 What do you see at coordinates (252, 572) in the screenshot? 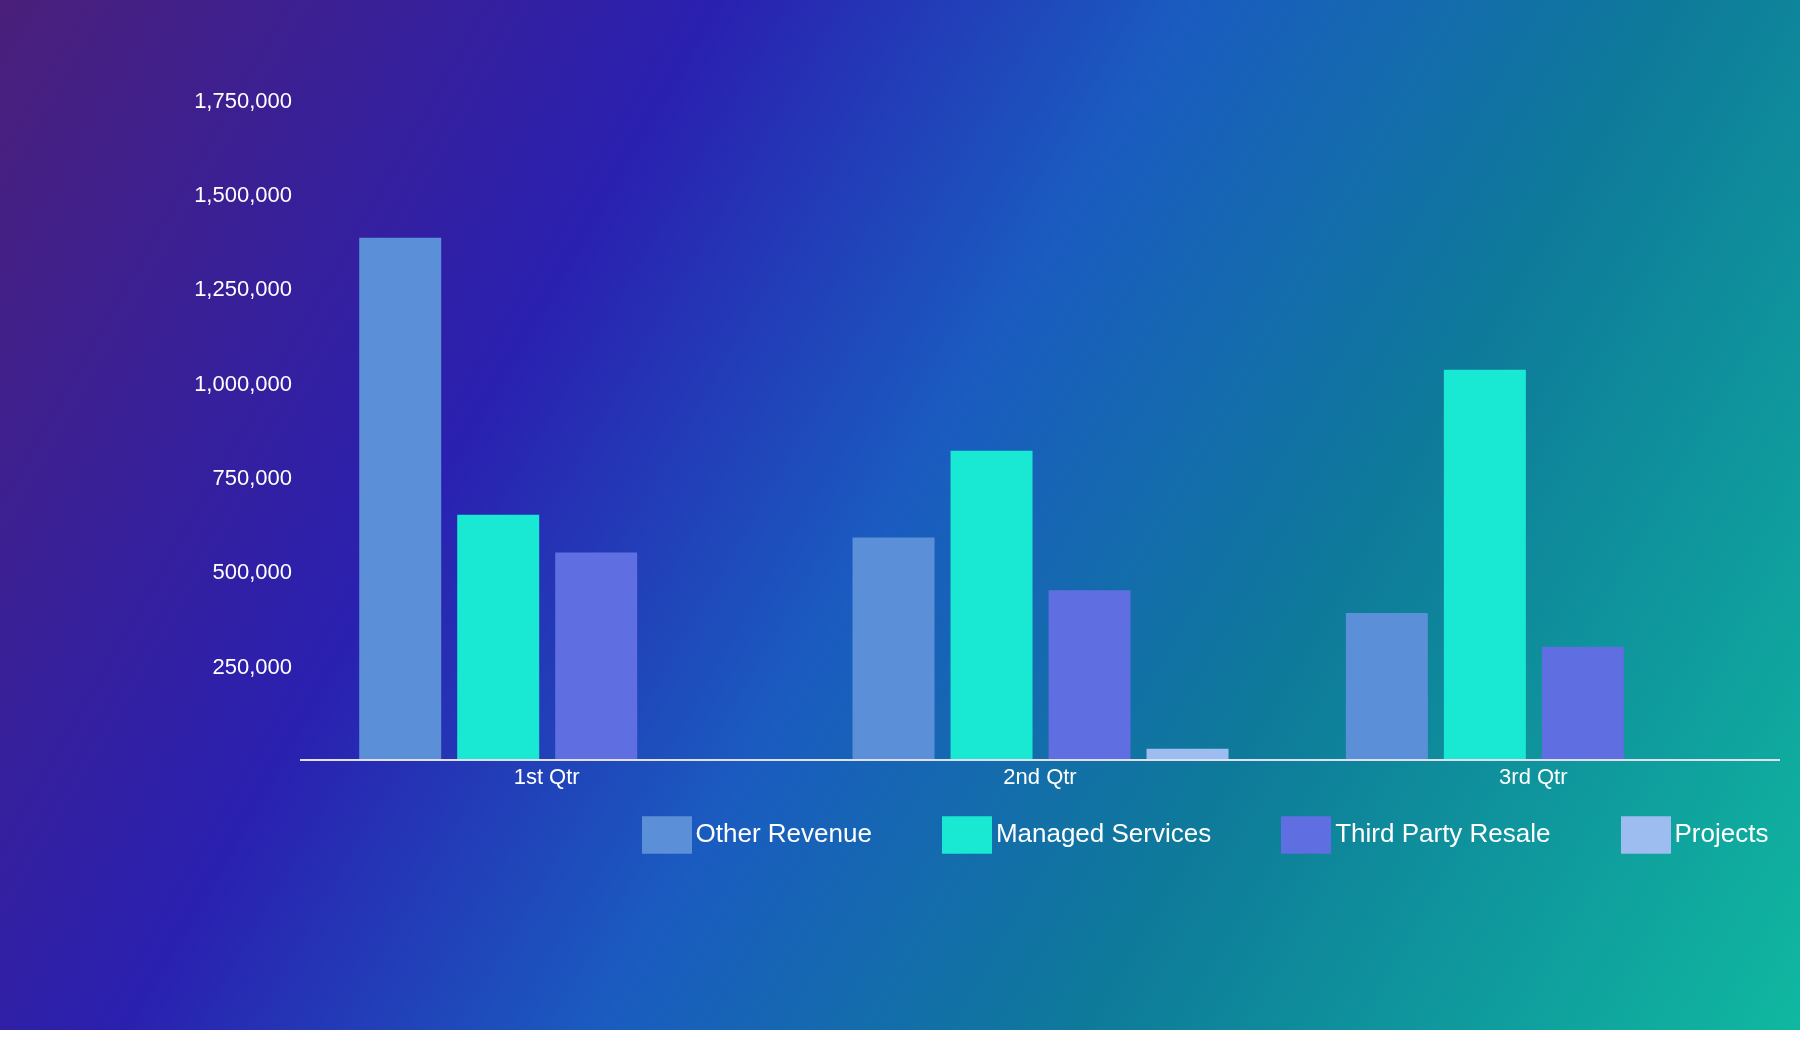
I see `y-tick-label: 500,000` at bounding box center [252, 572].